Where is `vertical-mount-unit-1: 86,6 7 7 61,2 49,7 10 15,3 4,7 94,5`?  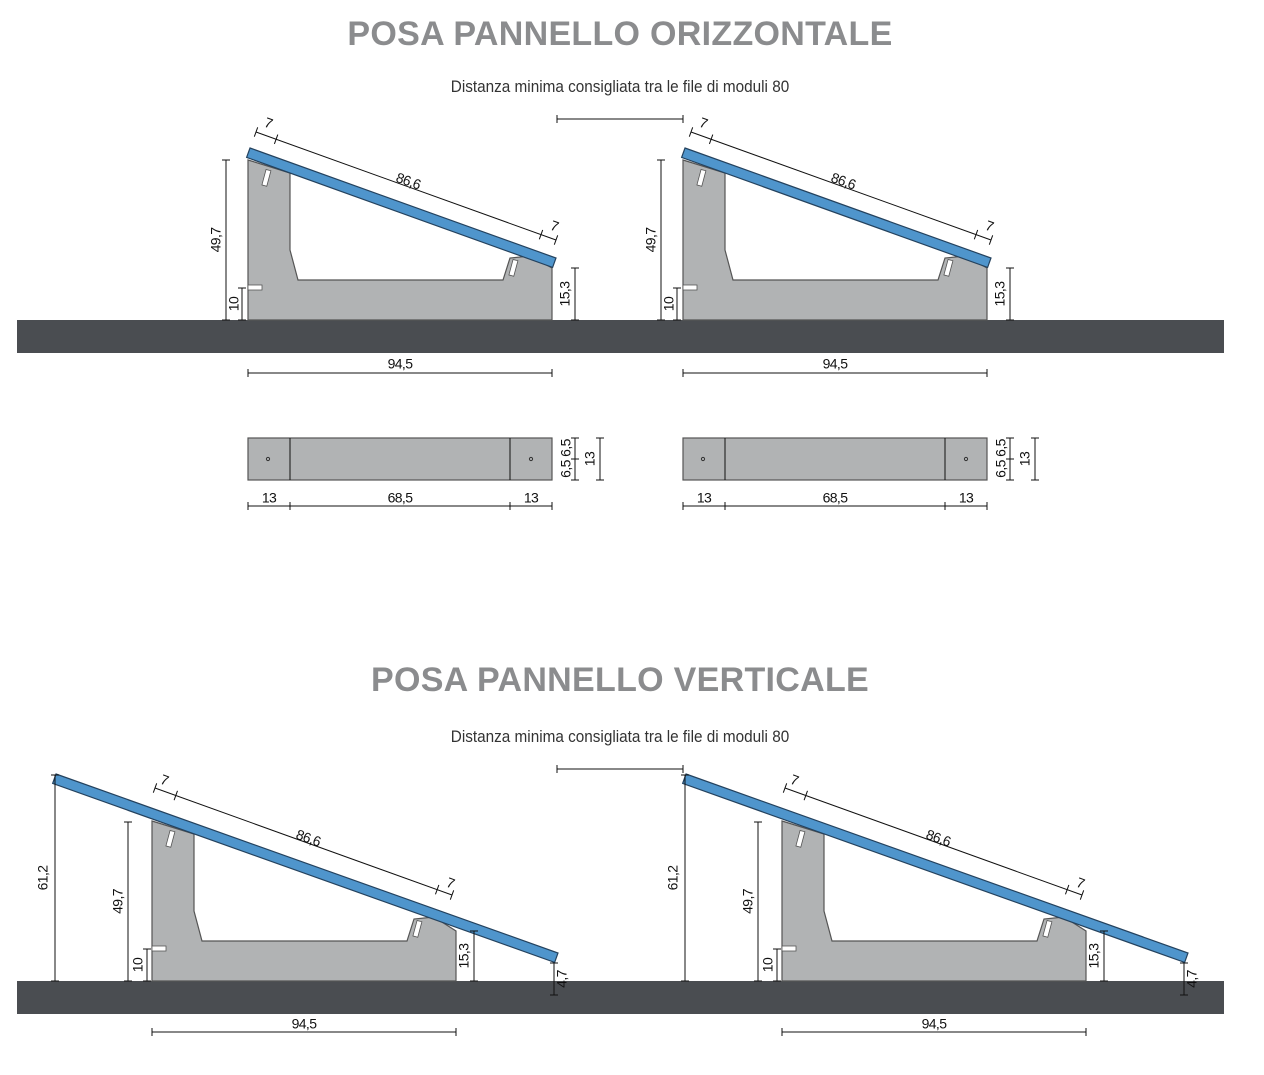 vertical-mount-unit-1: 86,6 7 7 61,2 49,7 10 15,3 4,7 94,5 is located at coordinates (302, 903).